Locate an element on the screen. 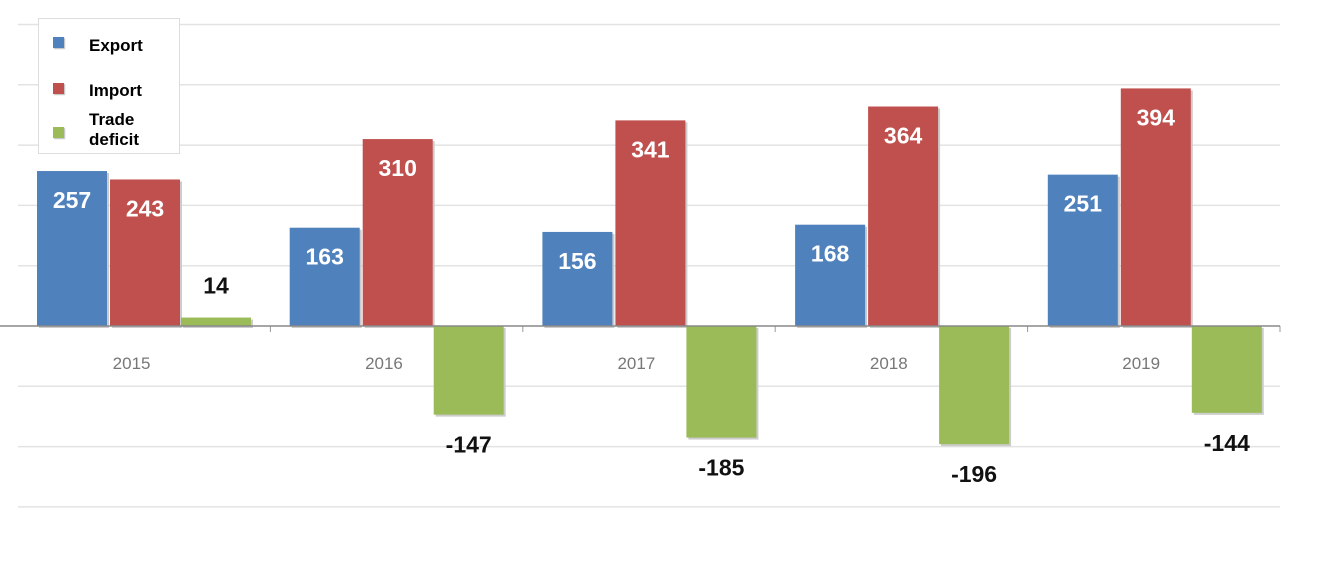  data-label: 310 is located at coordinates (398, 168).